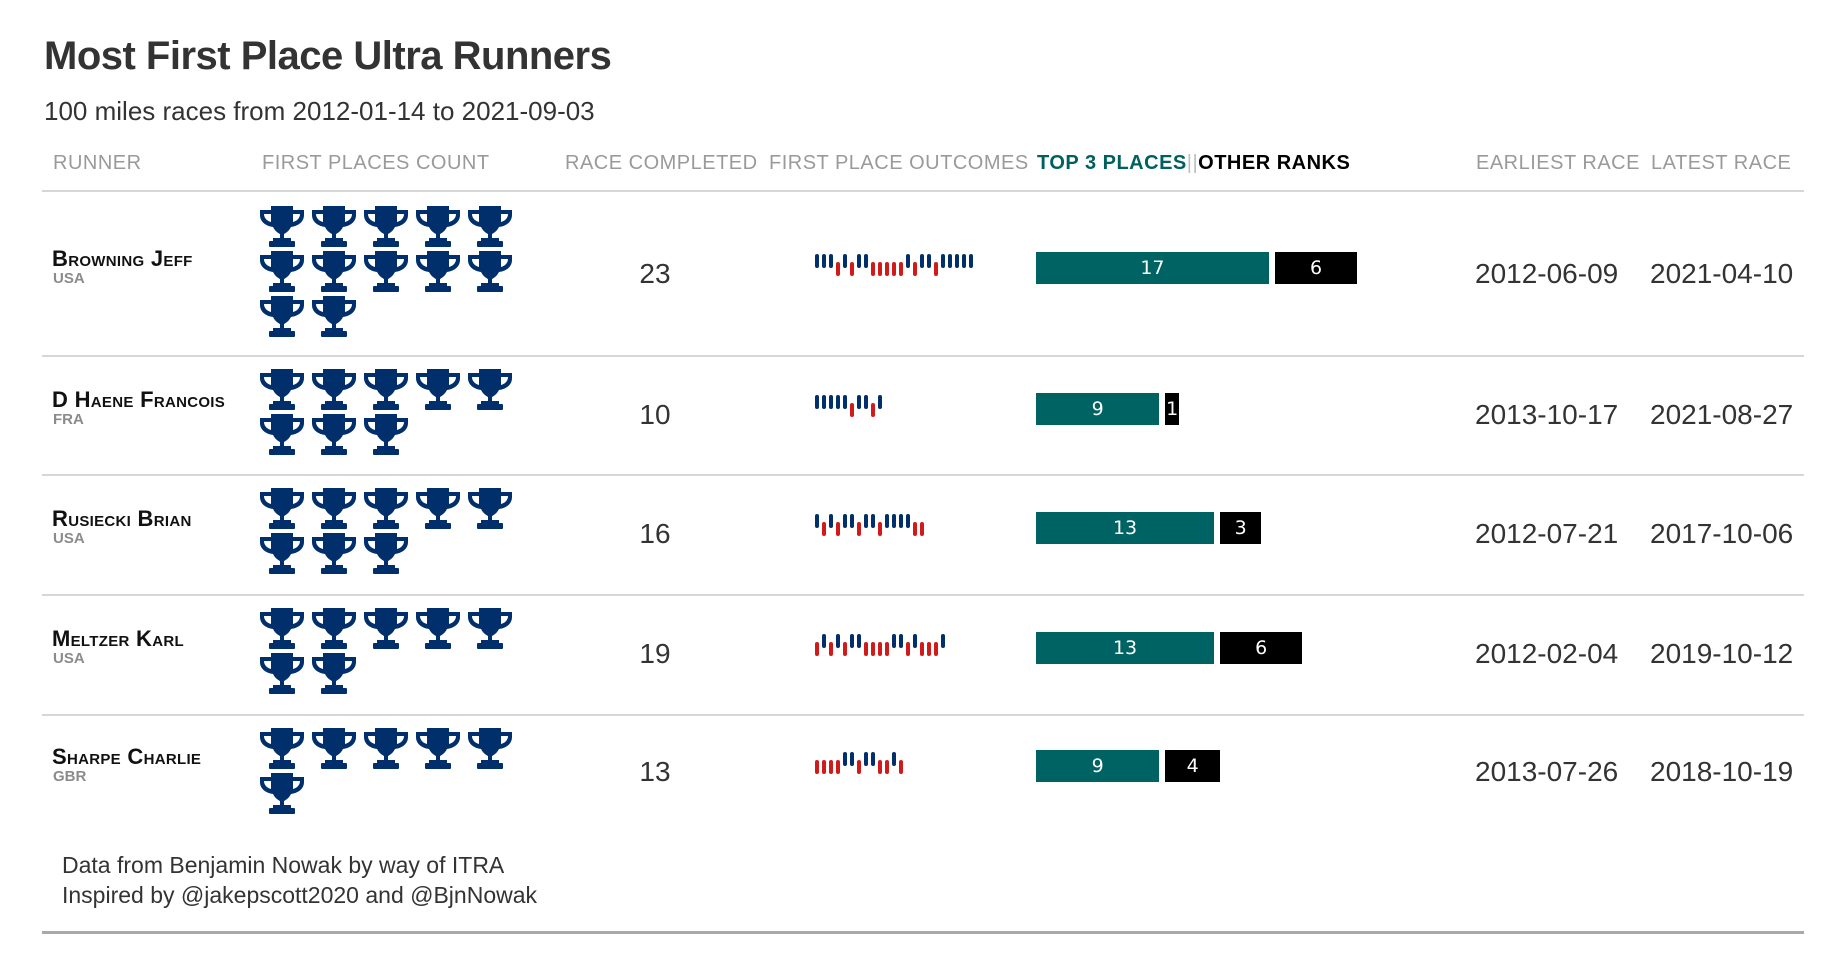 This screenshot has width=1846, height=960. I want to click on header-first-places-count: FIRST PLACES COUNT, so click(376, 163).